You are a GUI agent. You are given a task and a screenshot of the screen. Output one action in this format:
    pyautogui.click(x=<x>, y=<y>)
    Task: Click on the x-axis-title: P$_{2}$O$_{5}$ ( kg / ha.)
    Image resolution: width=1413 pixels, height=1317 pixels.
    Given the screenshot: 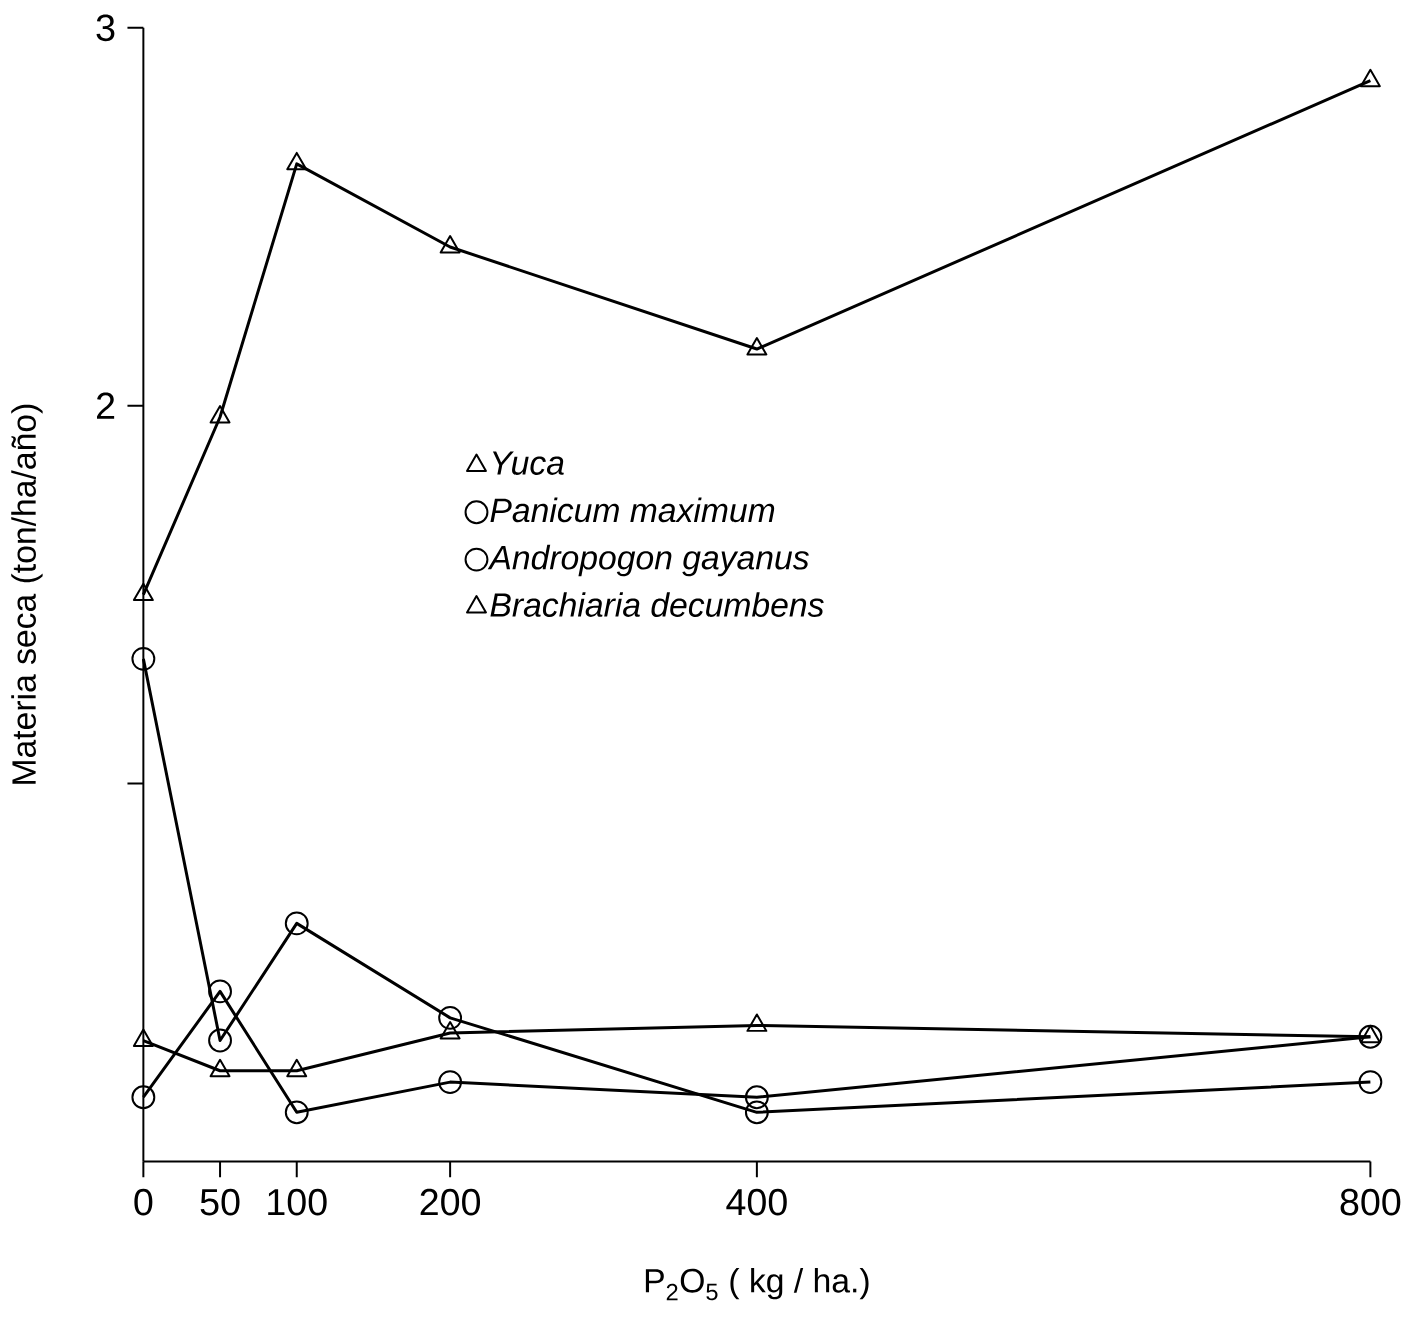 What is the action you would take?
    pyautogui.click(x=757, y=1284)
    